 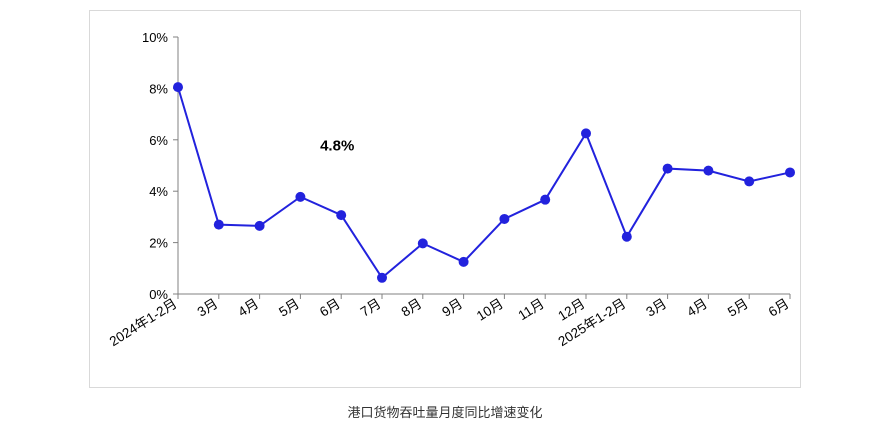 What do you see at coordinates (371, 308) in the screenshot?
I see `x-axis-tick-label: 7月` at bounding box center [371, 308].